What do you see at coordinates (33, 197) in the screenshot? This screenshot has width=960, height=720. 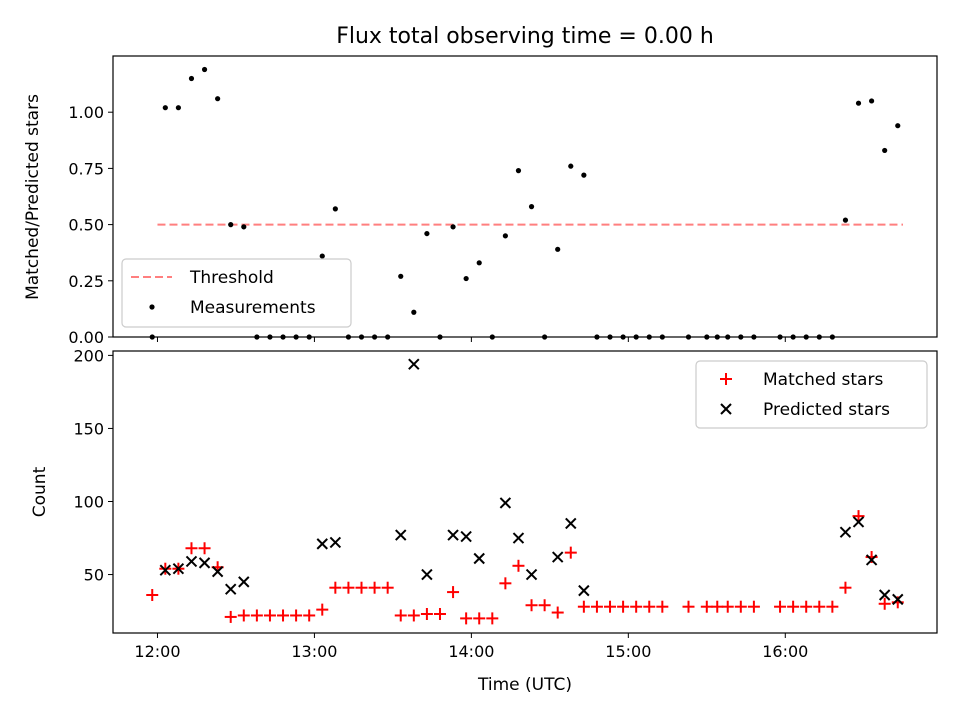 I see `top-y-axis-label: Matched/Predicted stars` at bounding box center [33, 197].